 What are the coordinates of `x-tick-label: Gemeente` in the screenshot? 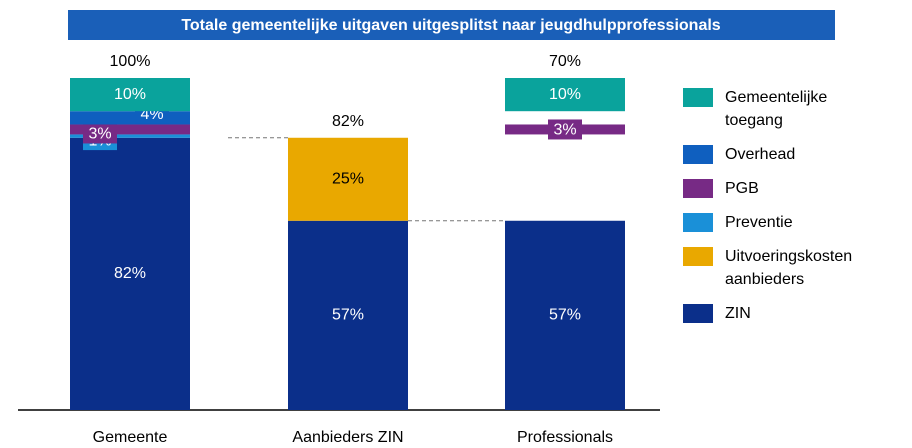 It's located at (130, 437).